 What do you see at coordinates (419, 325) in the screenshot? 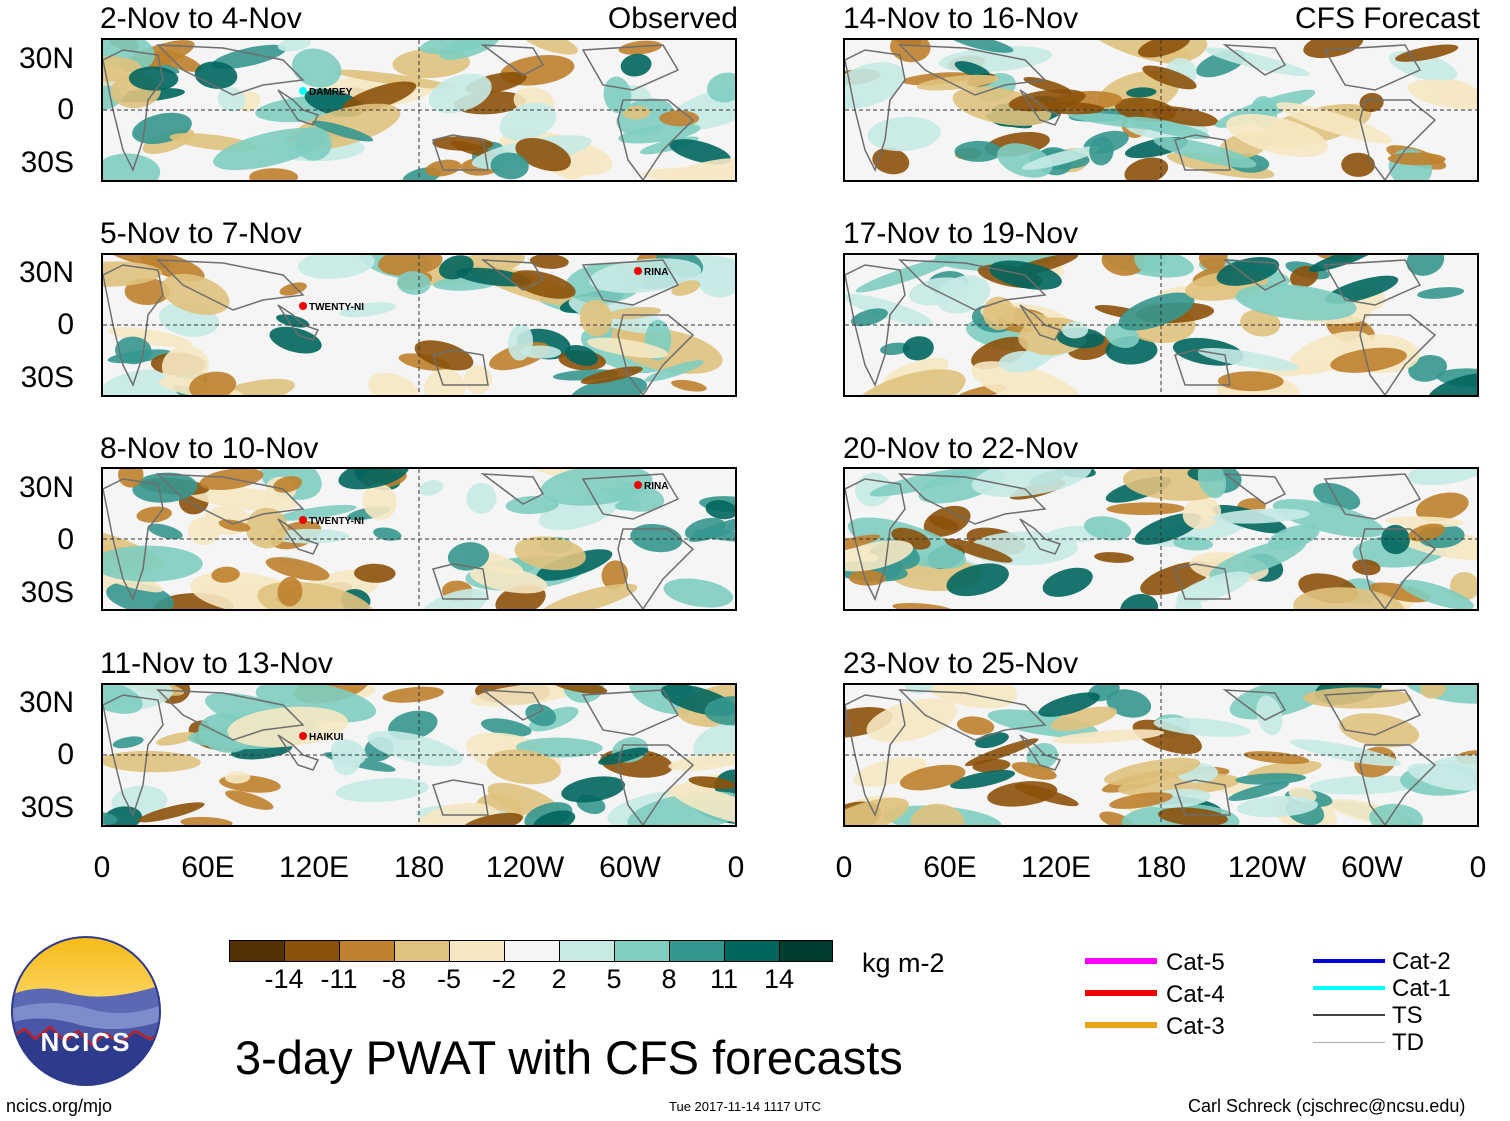
I see `map-panel: TWENTY-NI RINA` at bounding box center [419, 325].